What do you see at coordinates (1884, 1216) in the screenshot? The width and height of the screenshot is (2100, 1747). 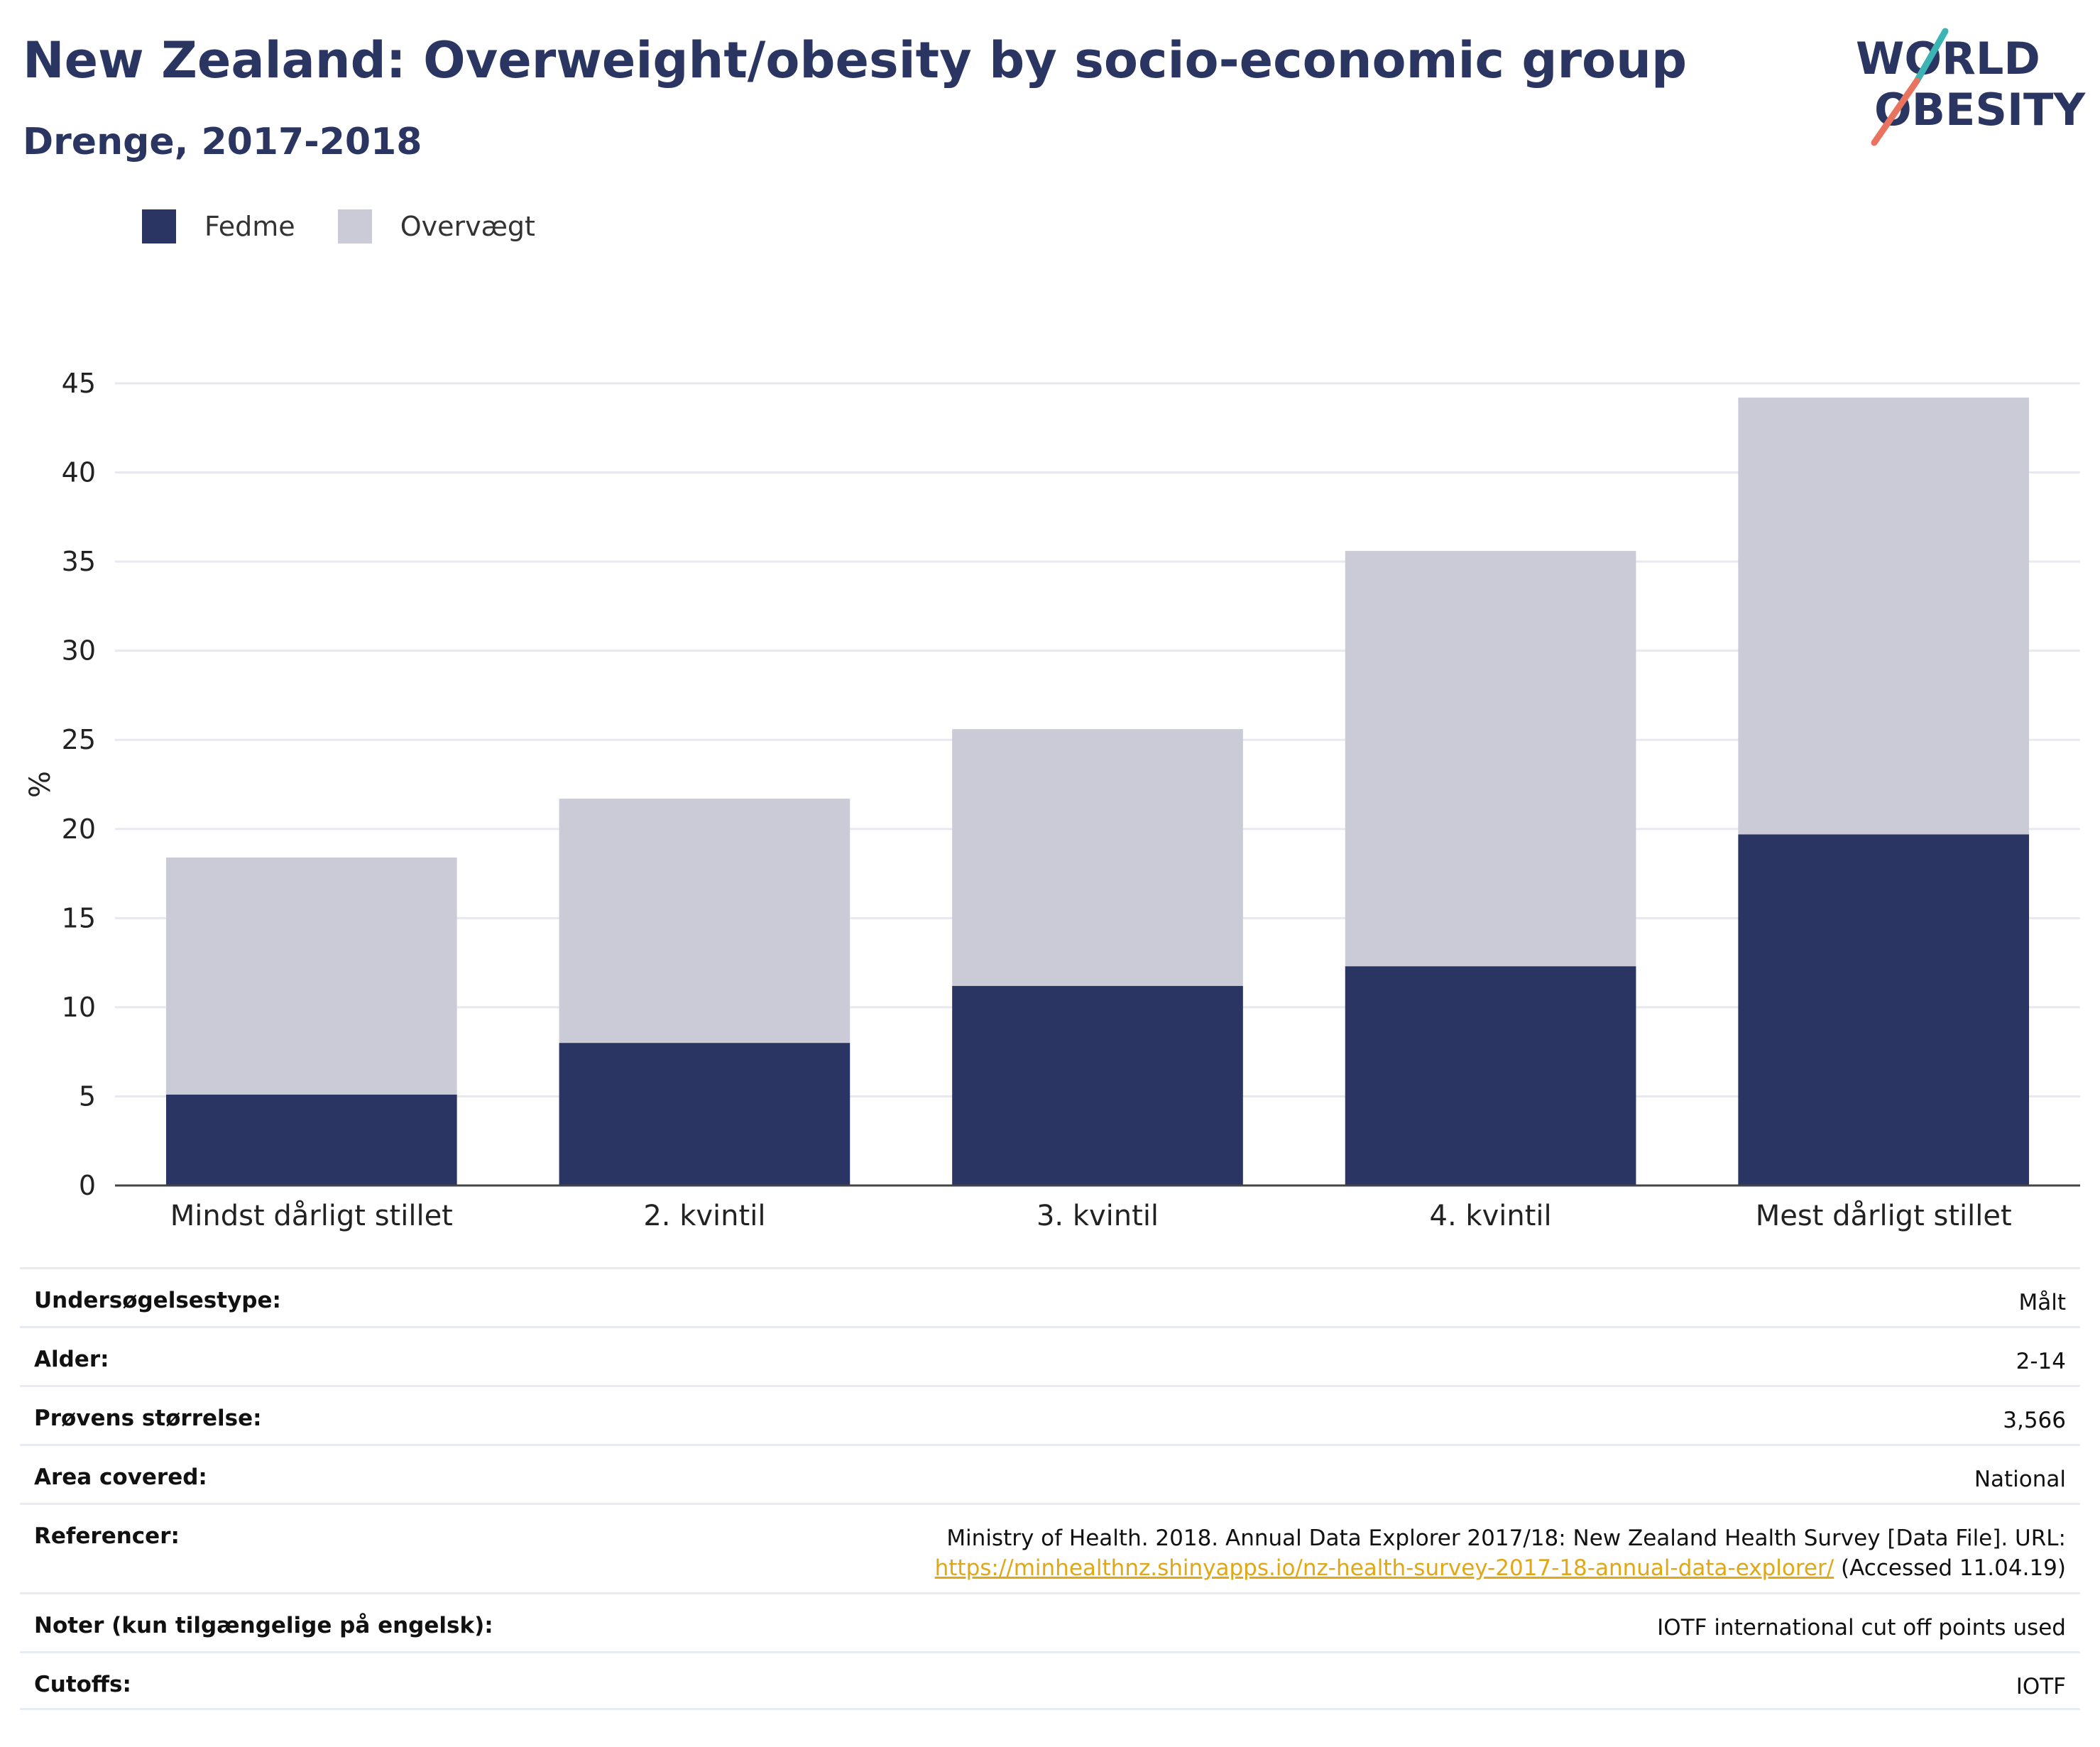 I see `x-tick-label: Mest dårligt stillet` at bounding box center [1884, 1216].